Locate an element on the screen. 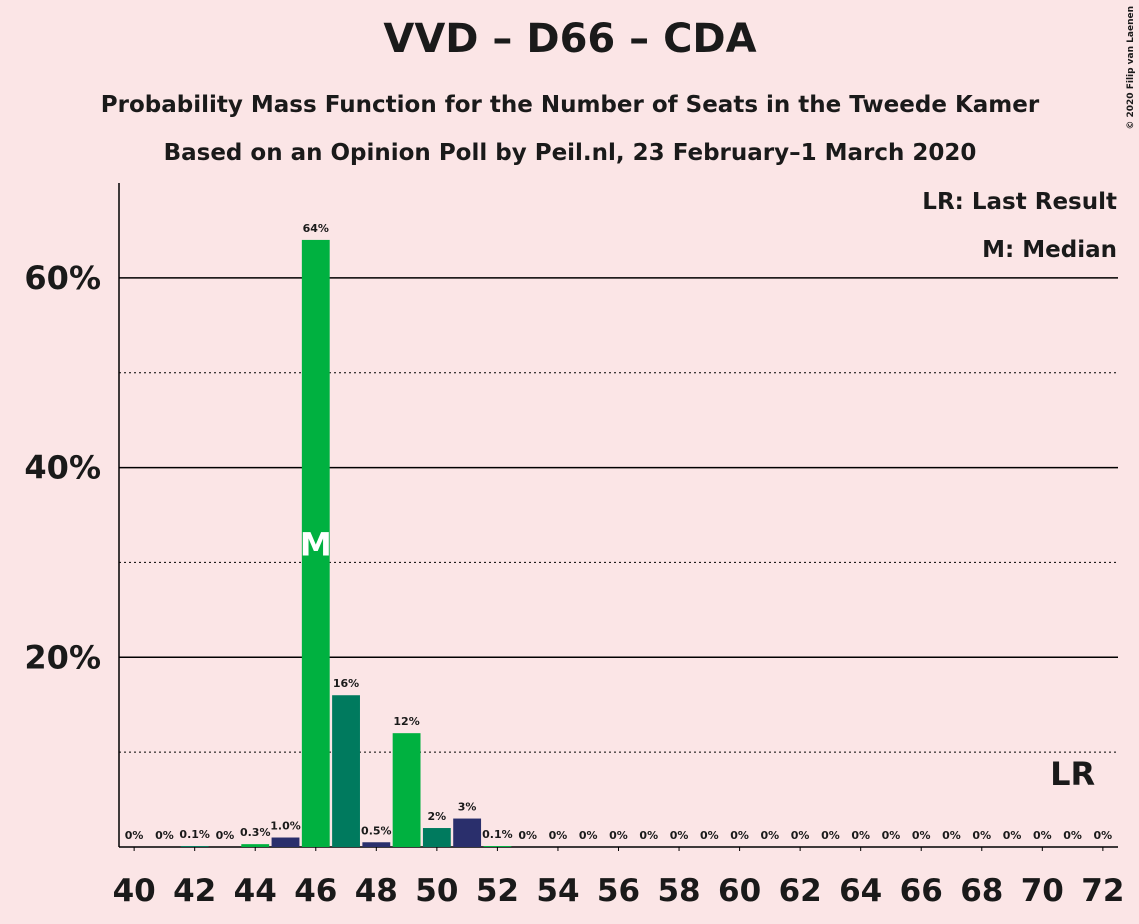 Image resolution: width=1139 pixels, height=924 pixels. x-tick-label: 44 is located at coordinates (255, 891).